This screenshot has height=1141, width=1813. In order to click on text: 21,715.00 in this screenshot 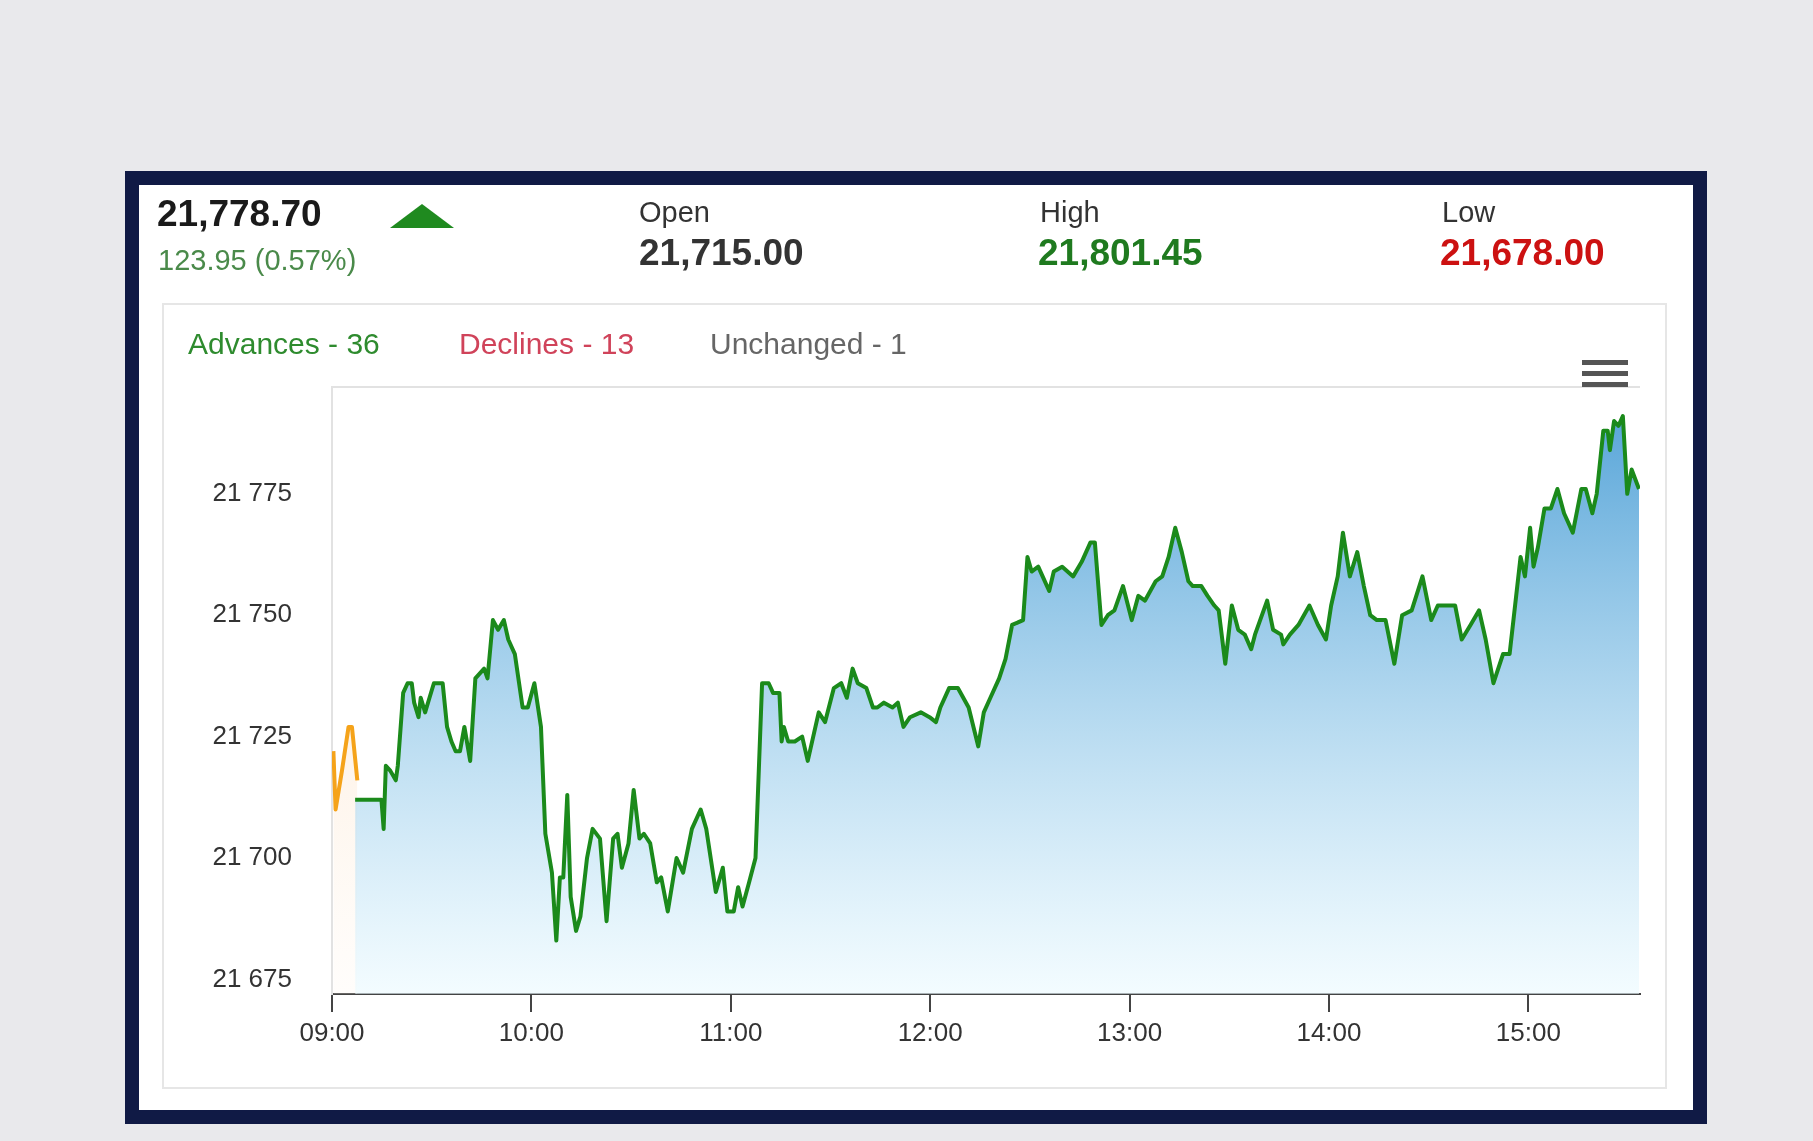, I will do `click(721, 253)`.